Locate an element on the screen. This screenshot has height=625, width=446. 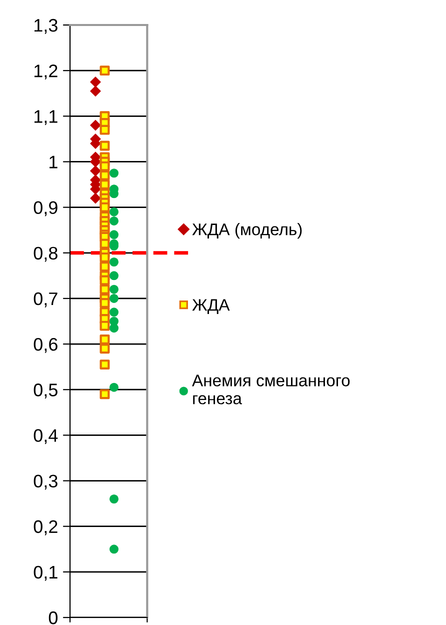
y-tick-label: 0,1 is located at coordinates (46, 573).